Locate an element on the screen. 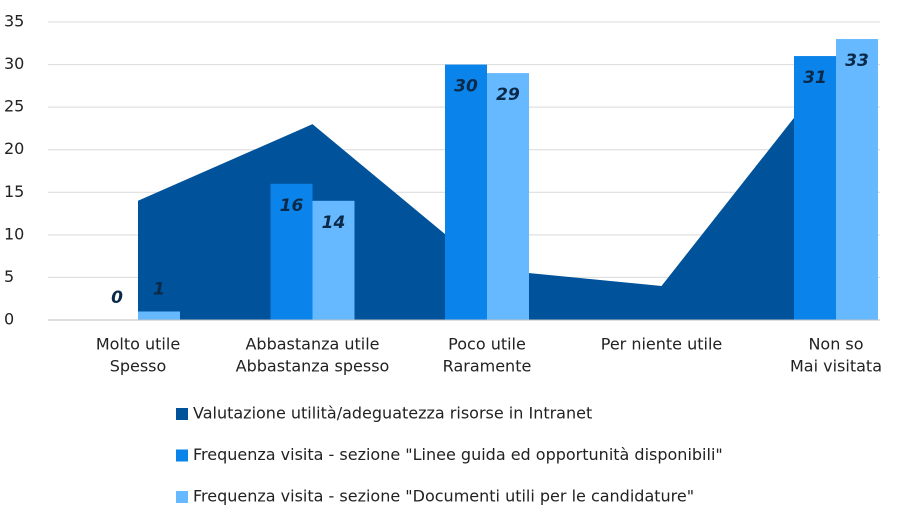 This screenshot has height=508, width=909. value-label: 31 is located at coordinates (815, 78).